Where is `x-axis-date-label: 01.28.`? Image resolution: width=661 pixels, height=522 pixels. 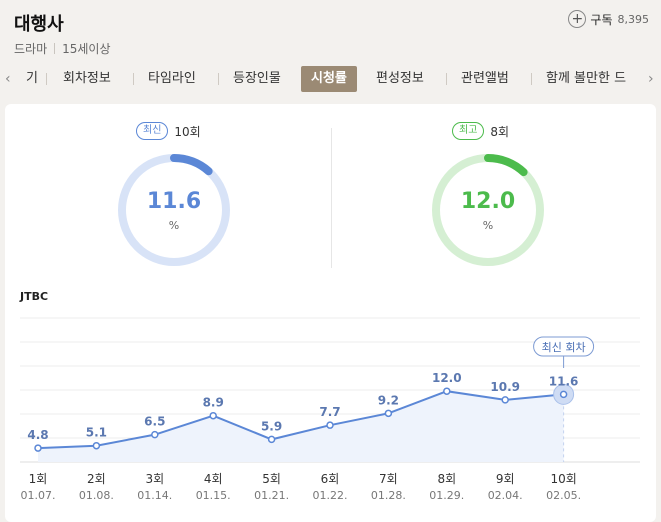
x-axis-date-label: 01.28. is located at coordinates (388, 495).